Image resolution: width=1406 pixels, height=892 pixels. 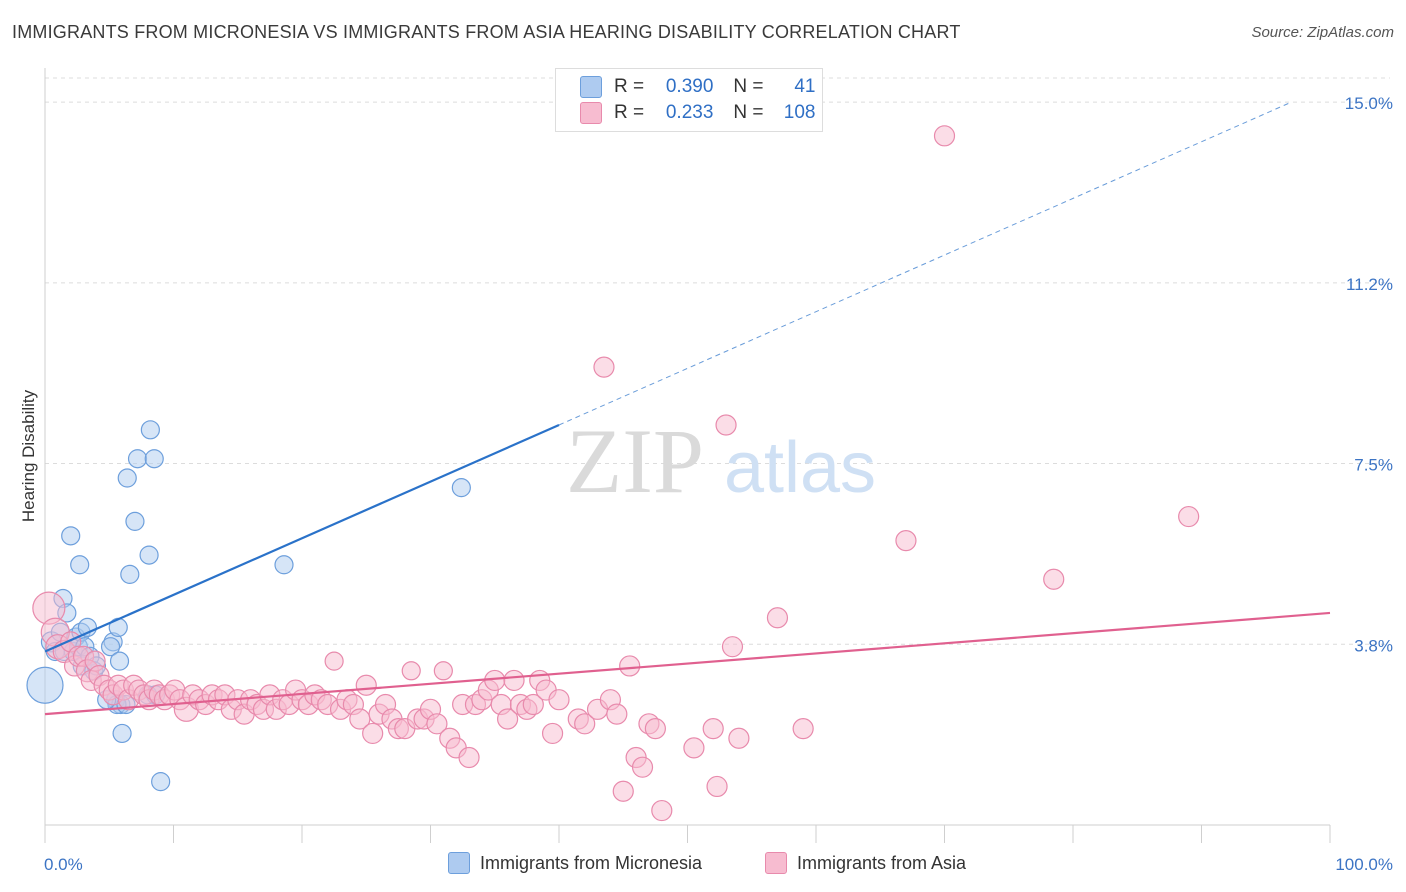 What do you see at coordinates (882, 862) in the screenshot?
I see `bottom-legend-label-asia: Immigrants from Asia` at bounding box center [882, 862].